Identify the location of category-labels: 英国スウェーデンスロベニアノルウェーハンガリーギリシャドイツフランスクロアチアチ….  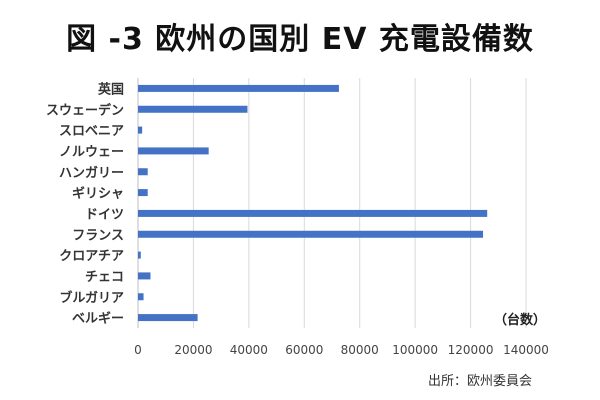
(85, 203).